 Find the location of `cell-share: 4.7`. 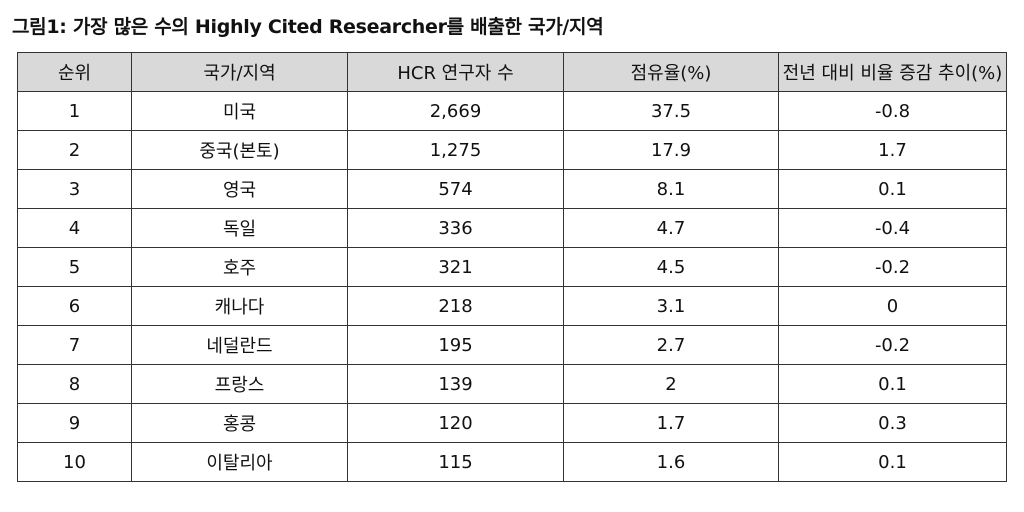

cell-share: 4.7 is located at coordinates (671, 228).